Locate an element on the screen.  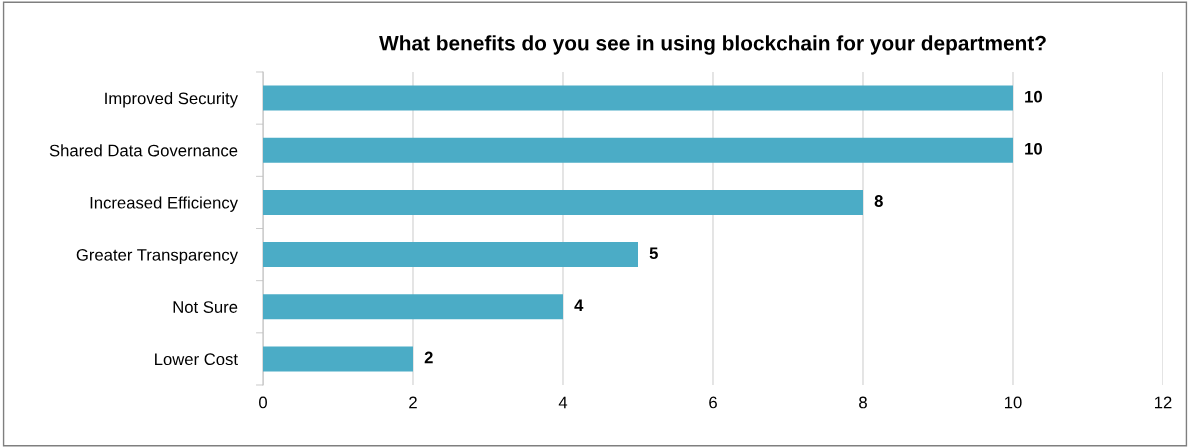
x-tick-label: 10 is located at coordinates (1013, 402).